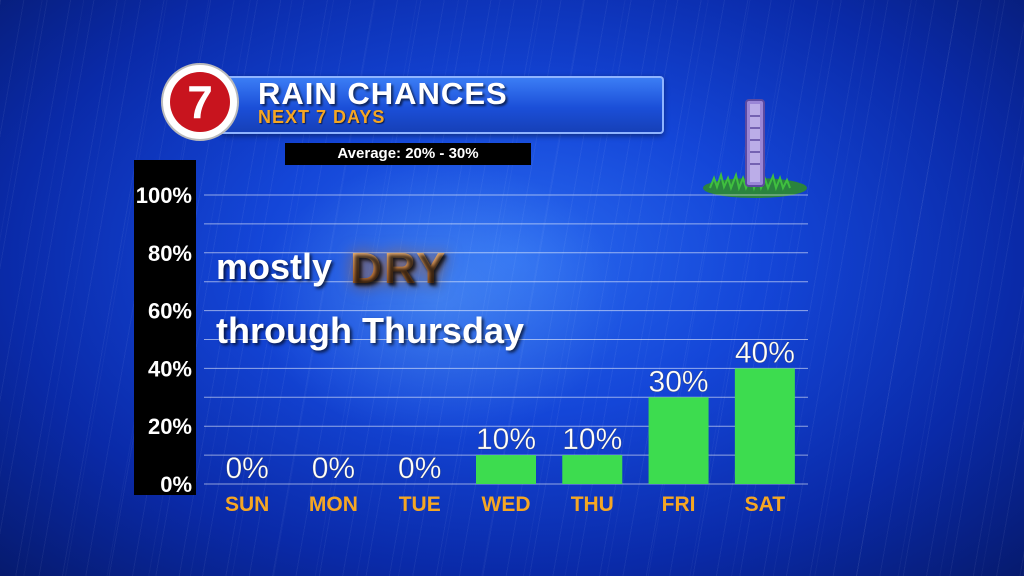  Describe the element at coordinates (765, 504) in the screenshot. I see `day-label-sat: SAT` at that location.